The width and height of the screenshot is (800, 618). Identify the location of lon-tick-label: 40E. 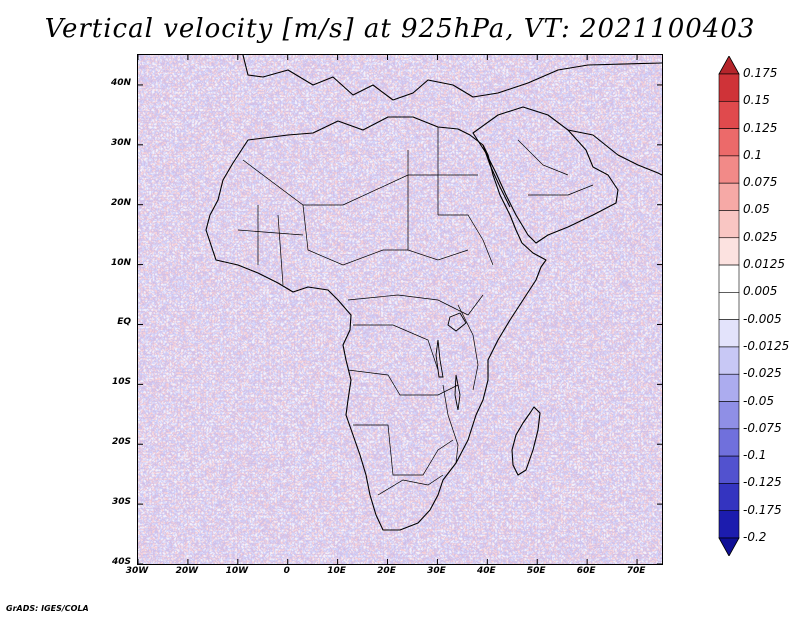
(486, 571).